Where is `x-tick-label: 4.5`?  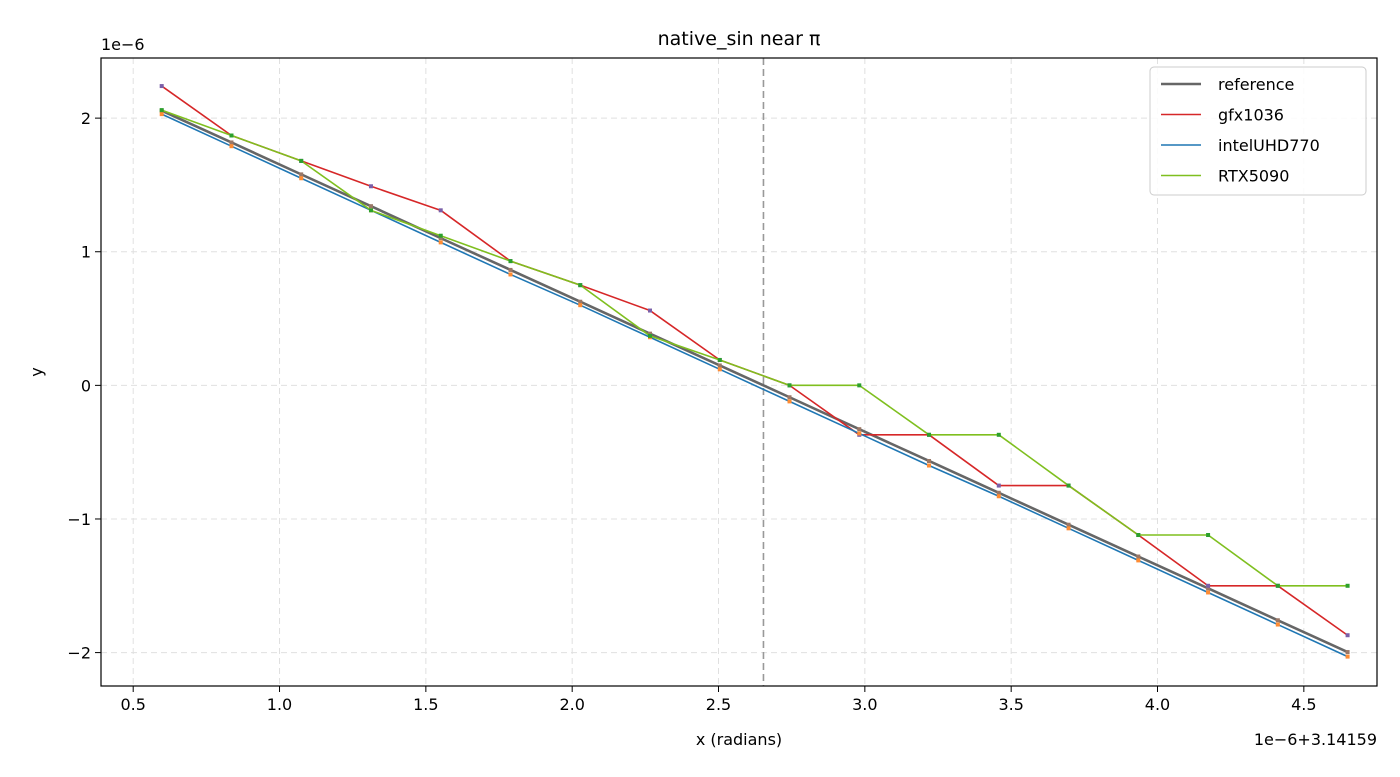 x-tick-label: 4.5 is located at coordinates (1303, 704).